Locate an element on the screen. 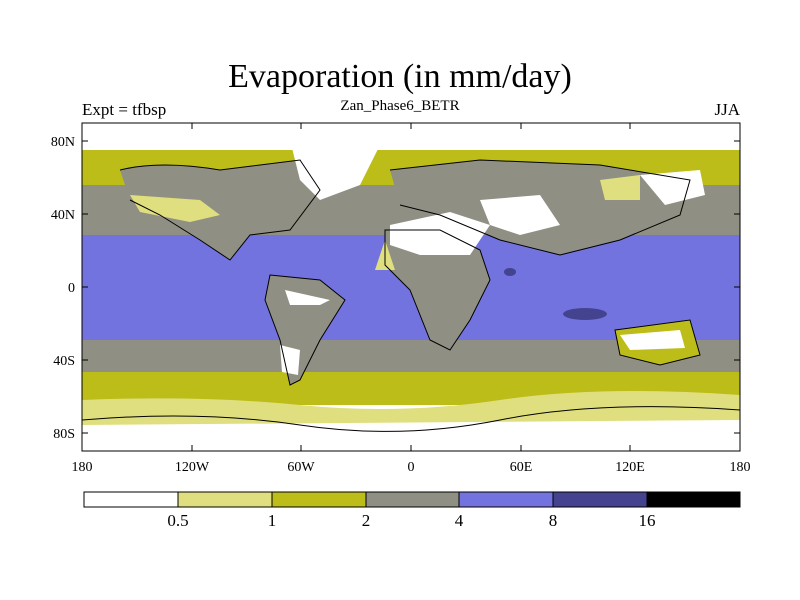  lat-label: 0 is located at coordinates (71, 288).